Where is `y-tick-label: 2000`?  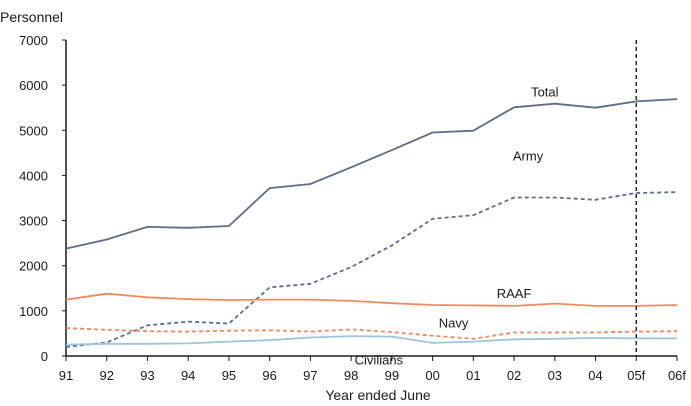 y-tick-label: 2000 is located at coordinates (33, 266).